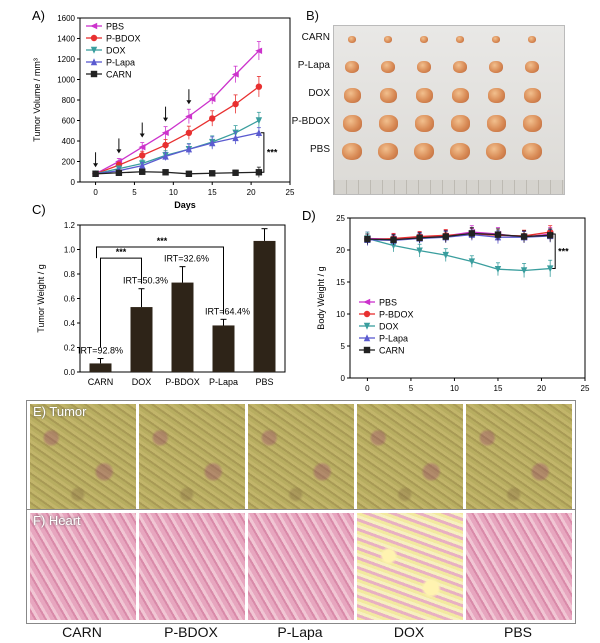 This screenshot has width=600, height=643. What do you see at coordinates (315, 37) in the screenshot?
I see `photo-row-label: CARN` at bounding box center [315, 37].